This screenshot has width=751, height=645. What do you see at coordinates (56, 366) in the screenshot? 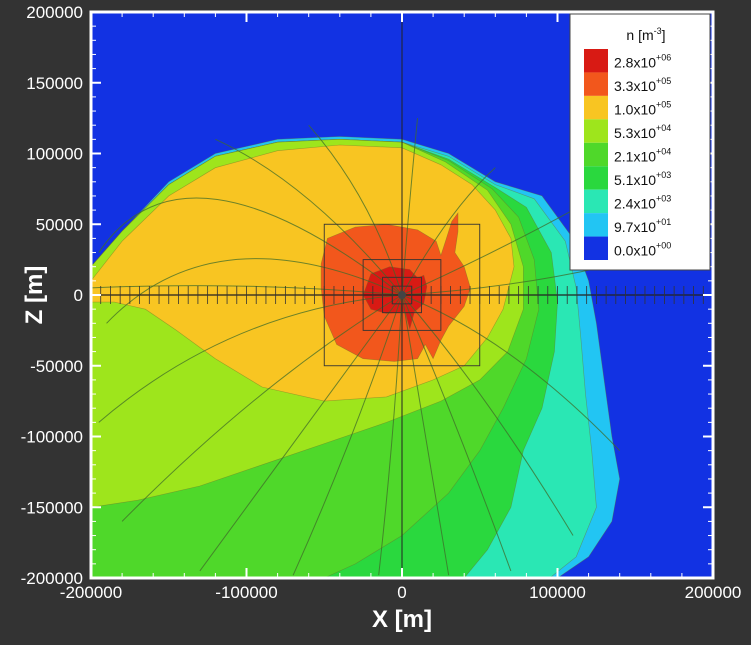
I see `y-tick-label: -50000` at bounding box center [56, 366].